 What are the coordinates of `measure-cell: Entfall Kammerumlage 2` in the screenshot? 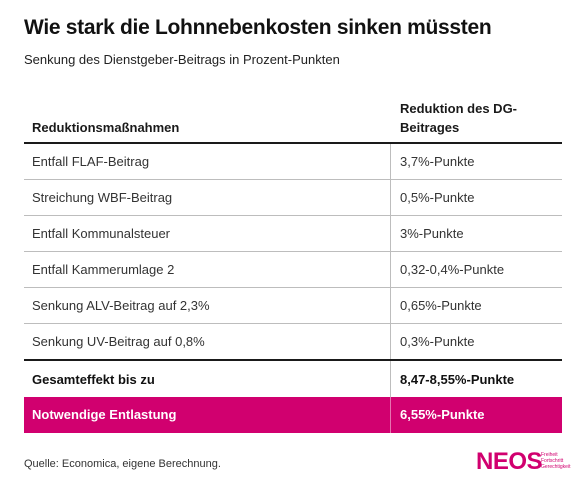 It's located at (103, 269).